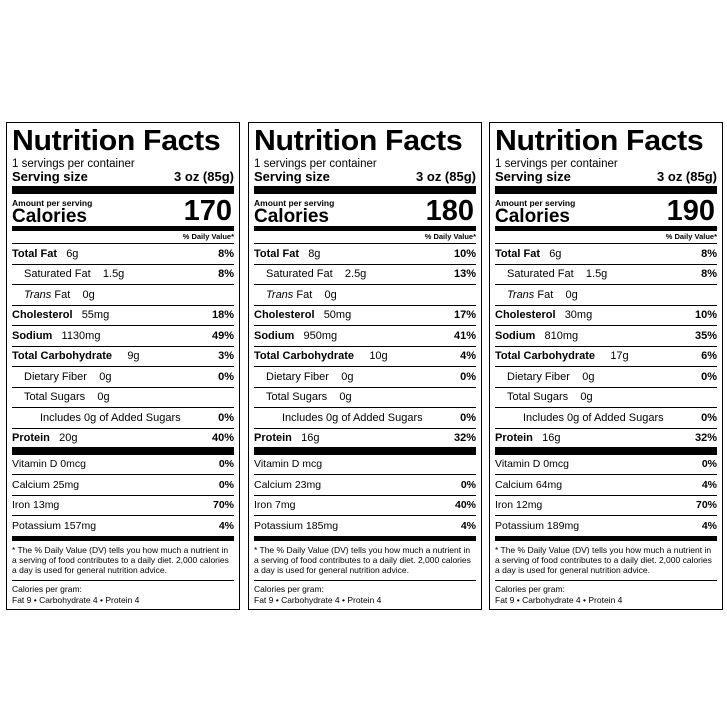 The width and height of the screenshot is (727, 727). What do you see at coordinates (296, 525) in the screenshot?
I see `potassium-label: Potassium 185mg` at bounding box center [296, 525].